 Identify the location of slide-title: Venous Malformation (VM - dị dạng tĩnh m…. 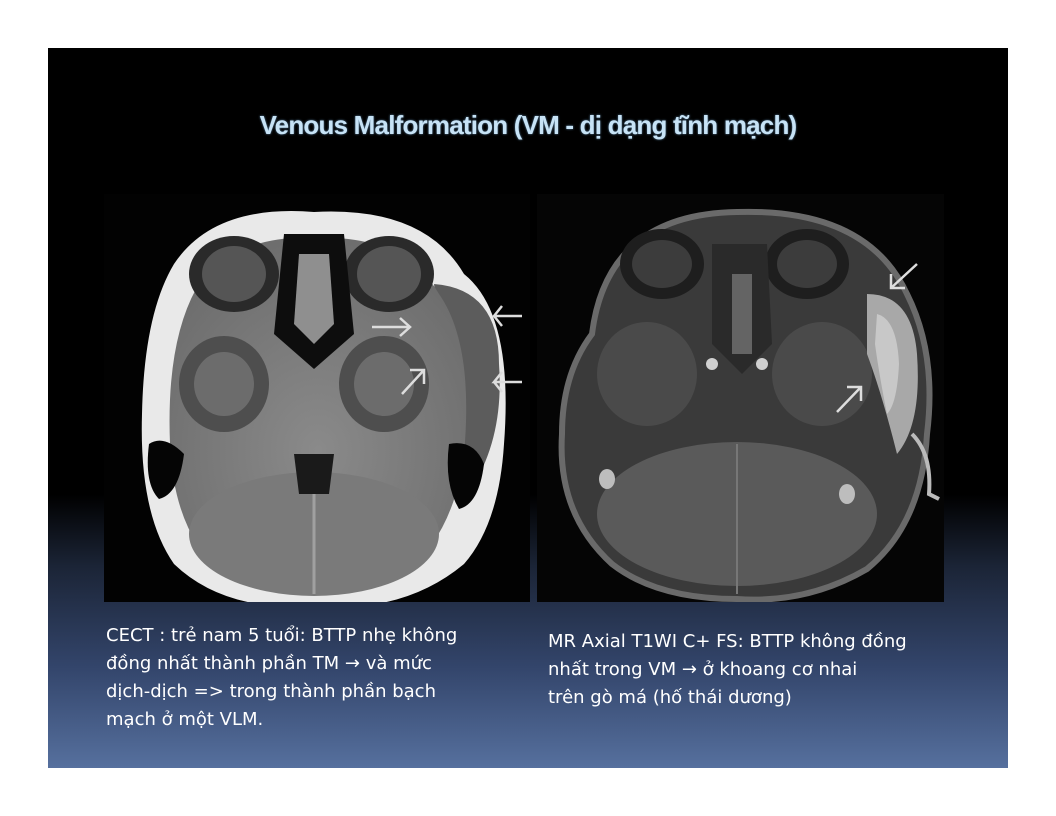
(528, 125).